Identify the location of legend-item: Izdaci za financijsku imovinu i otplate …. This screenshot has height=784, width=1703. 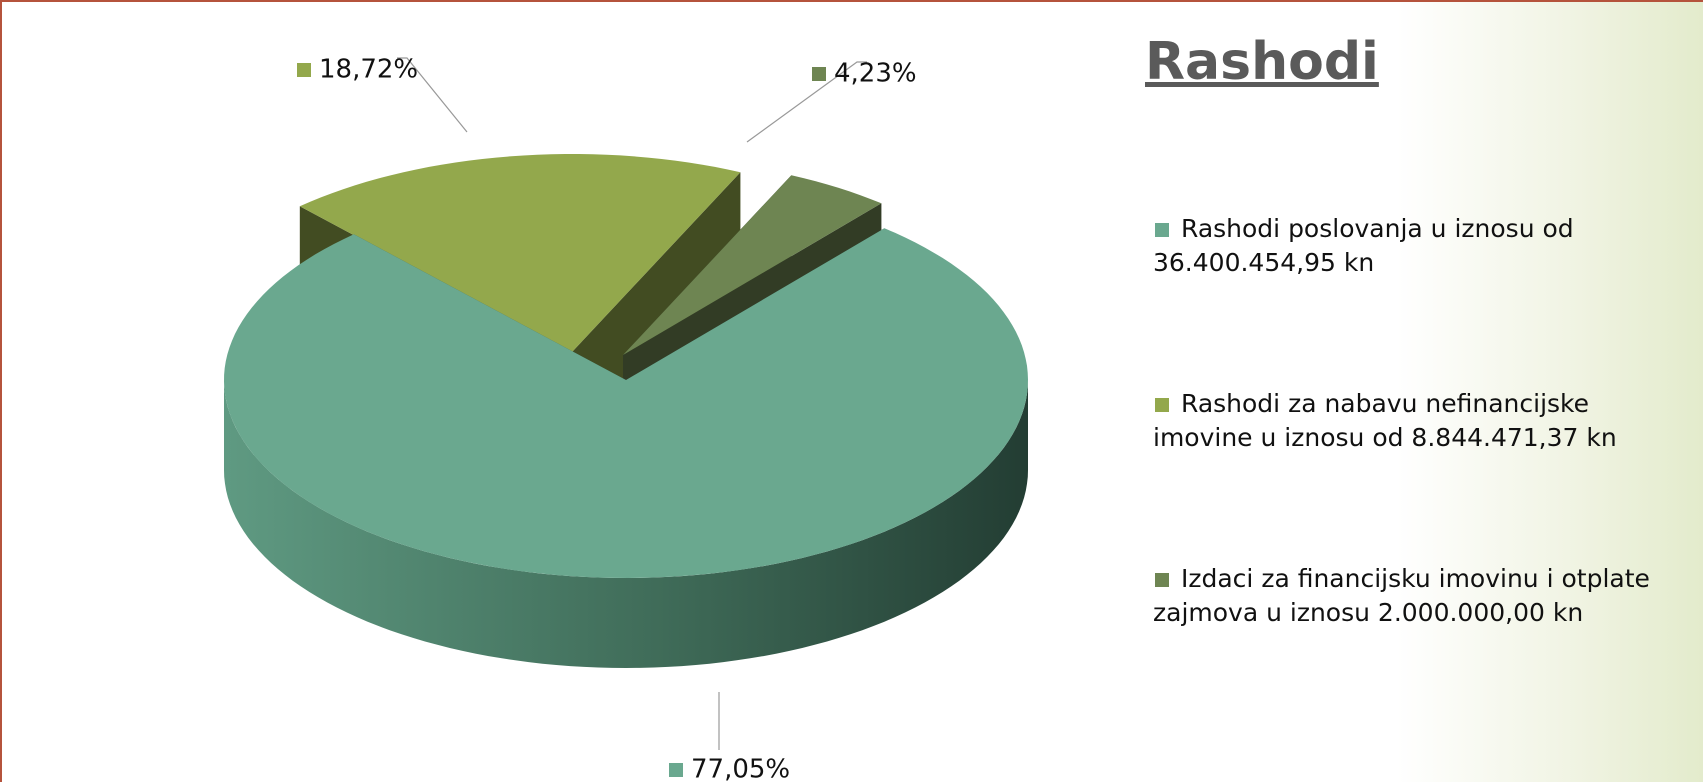
(1423, 596).